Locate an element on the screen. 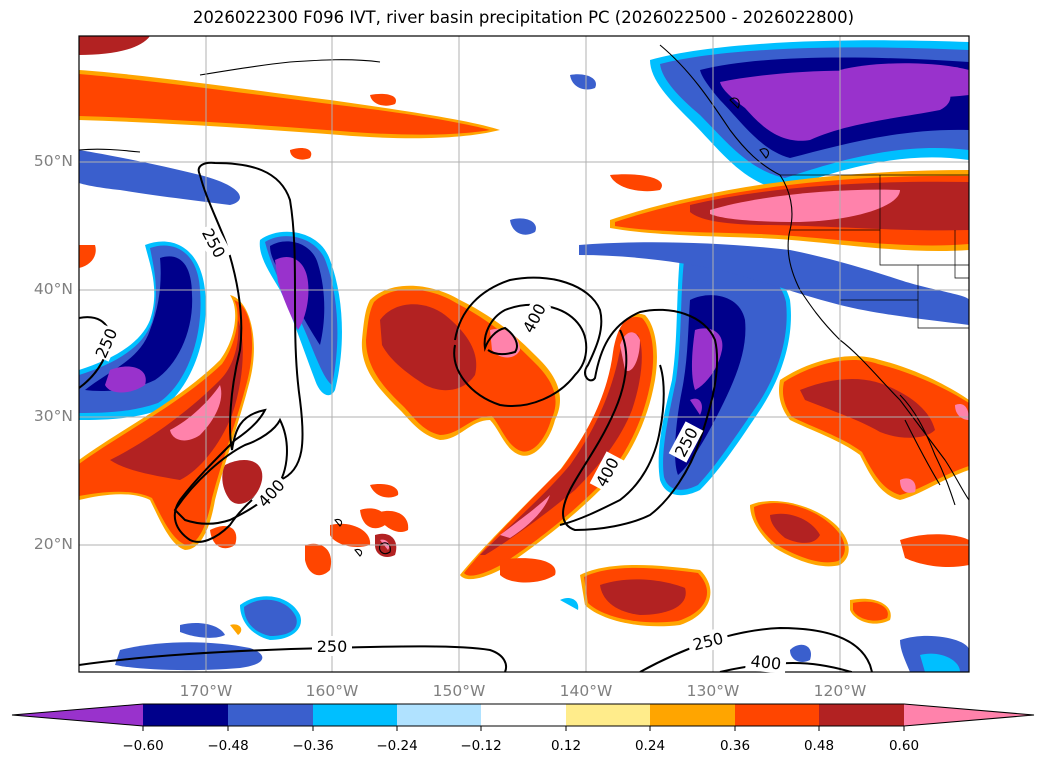 The image size is (1047, 765). colorbar-tick-label: −0.36 is located at coordinates (313, 746).